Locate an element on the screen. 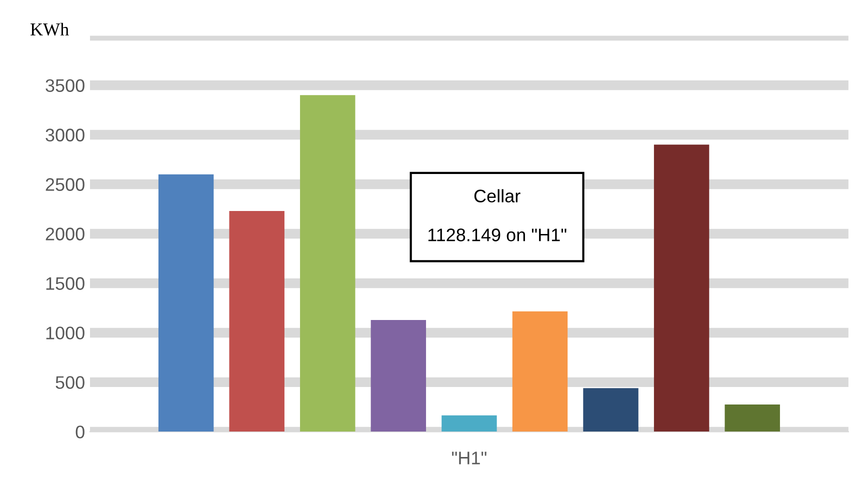 This screenshot has height=477, width=857. y-tick-label: 1000 is located at coordinates (65, 333).